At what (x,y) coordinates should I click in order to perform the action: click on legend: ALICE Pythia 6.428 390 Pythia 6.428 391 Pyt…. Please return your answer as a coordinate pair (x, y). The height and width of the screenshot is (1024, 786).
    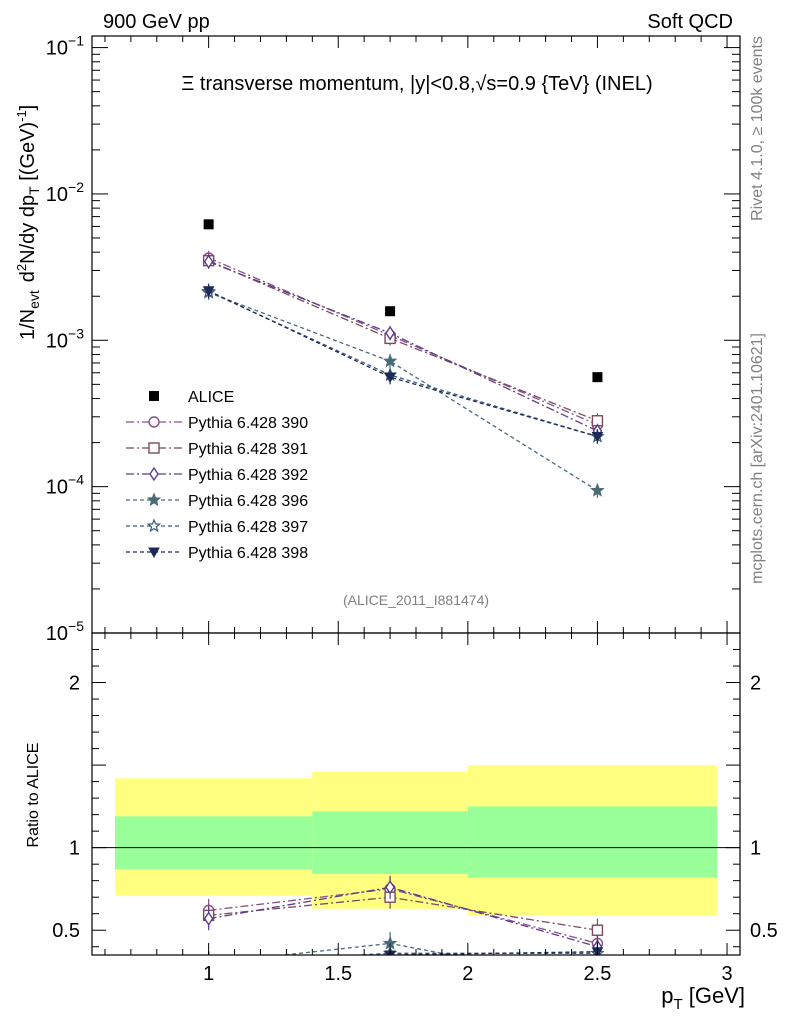
    Looking at the image, I should click on (217, 475).